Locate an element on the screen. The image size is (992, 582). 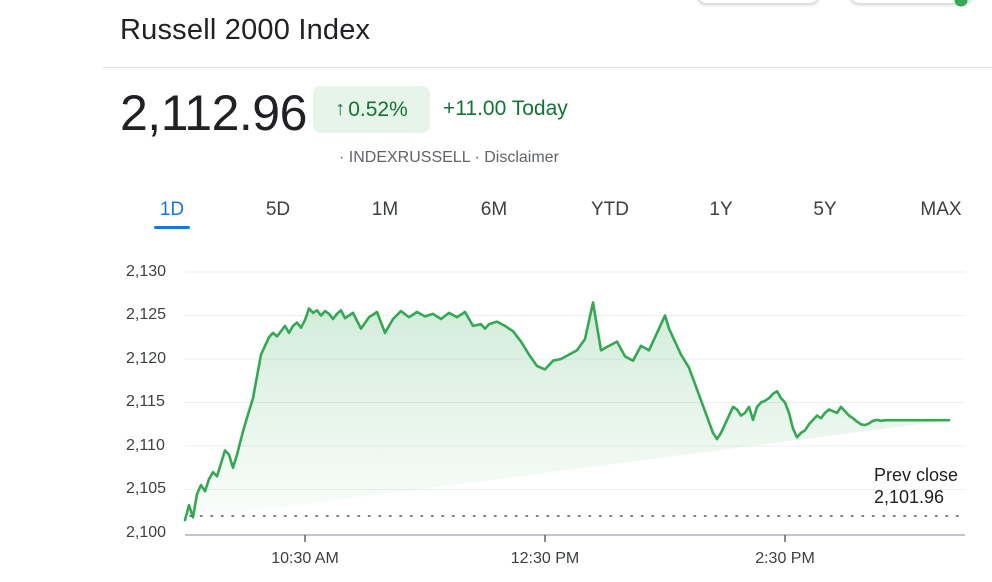
quote-meta: · INDEXRUSSELL · Disclaimer is located at coordinates (449, 158).